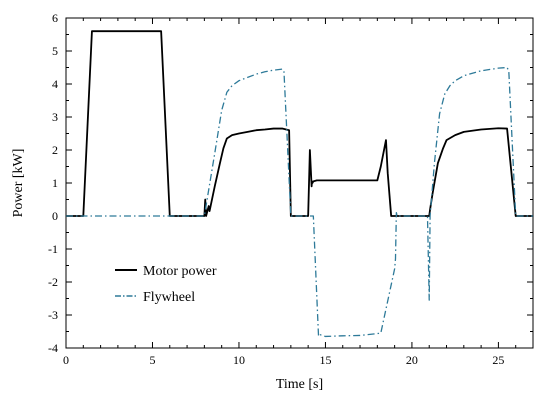 This screenshot has width=550, height=402. I want to click on x-tick-label: 10, so click(239, 360).